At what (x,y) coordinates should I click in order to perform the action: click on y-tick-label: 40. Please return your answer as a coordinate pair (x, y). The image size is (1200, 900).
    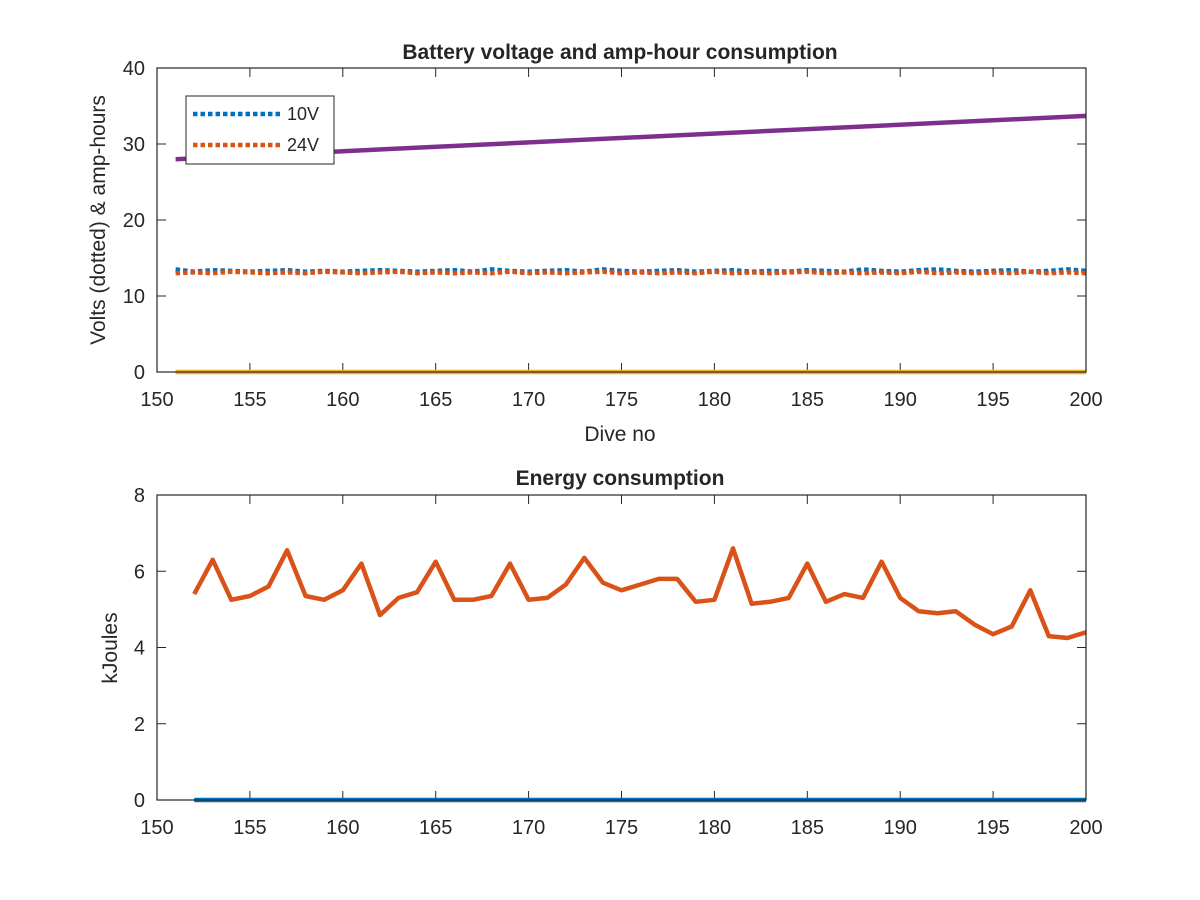
    Looking at the image, I should click on (134, 69).